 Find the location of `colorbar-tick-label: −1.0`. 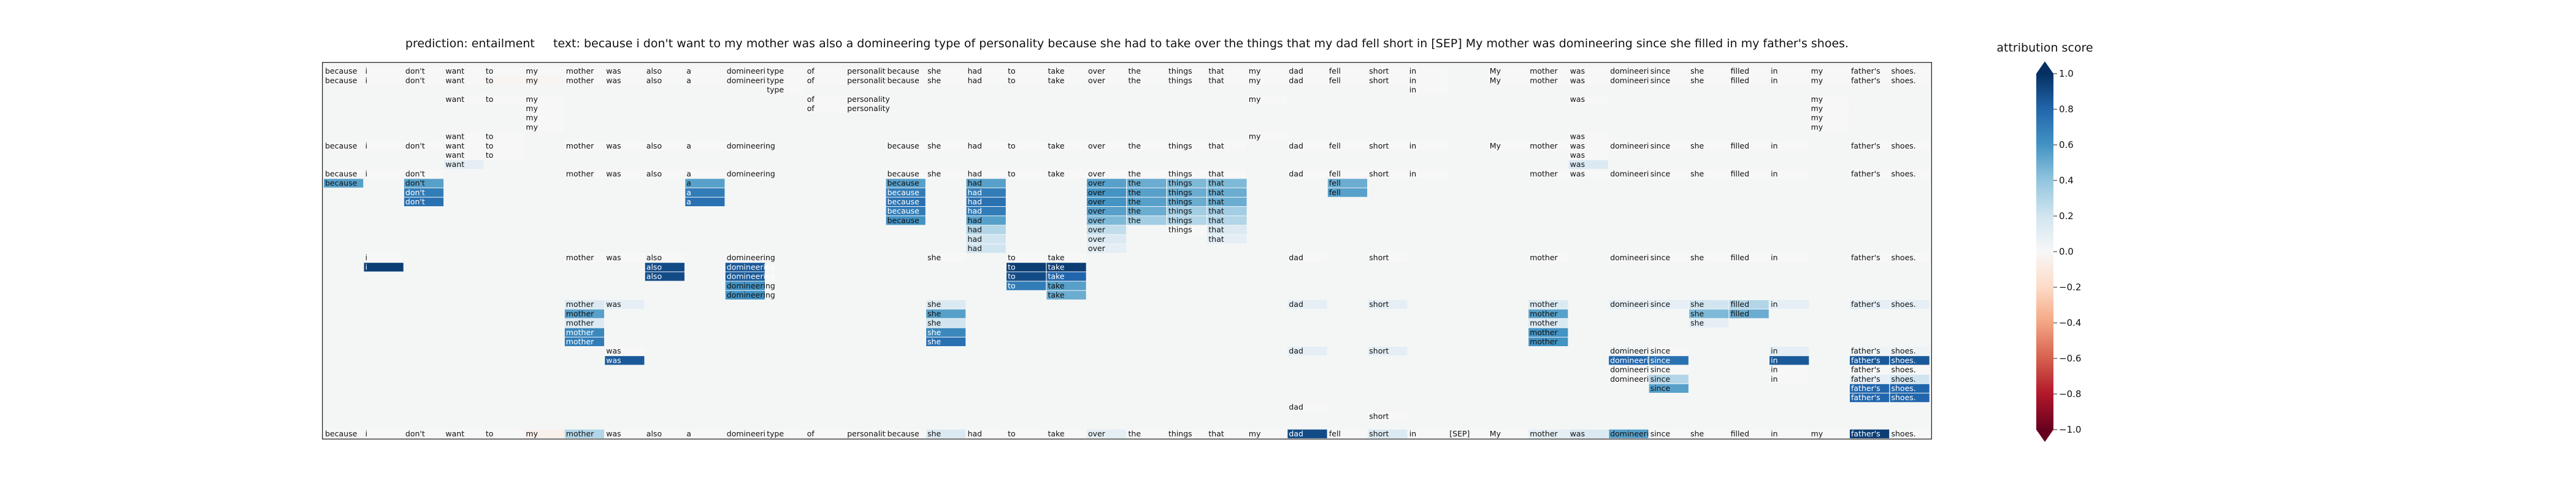

colorbar-tick-label: −1.0 is located at coordinates (2070, 429).